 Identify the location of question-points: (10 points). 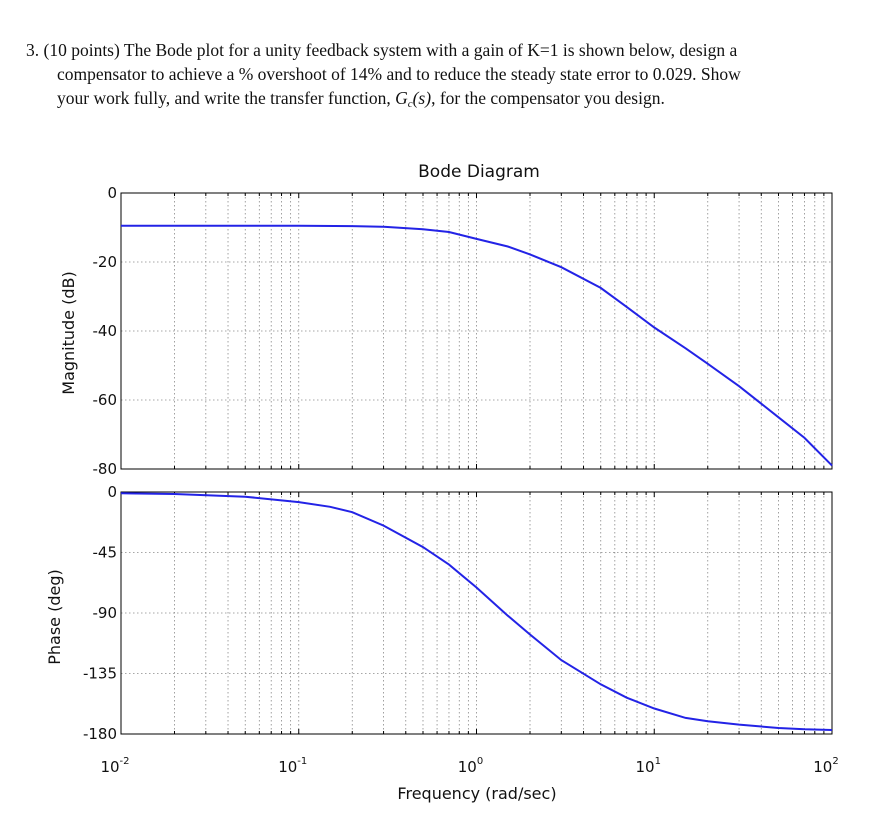
(81, 50).